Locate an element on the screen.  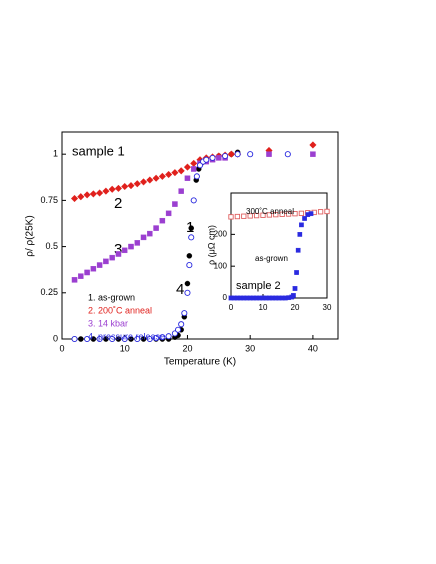
annotation: 2 is located at coordinates (118, 203).